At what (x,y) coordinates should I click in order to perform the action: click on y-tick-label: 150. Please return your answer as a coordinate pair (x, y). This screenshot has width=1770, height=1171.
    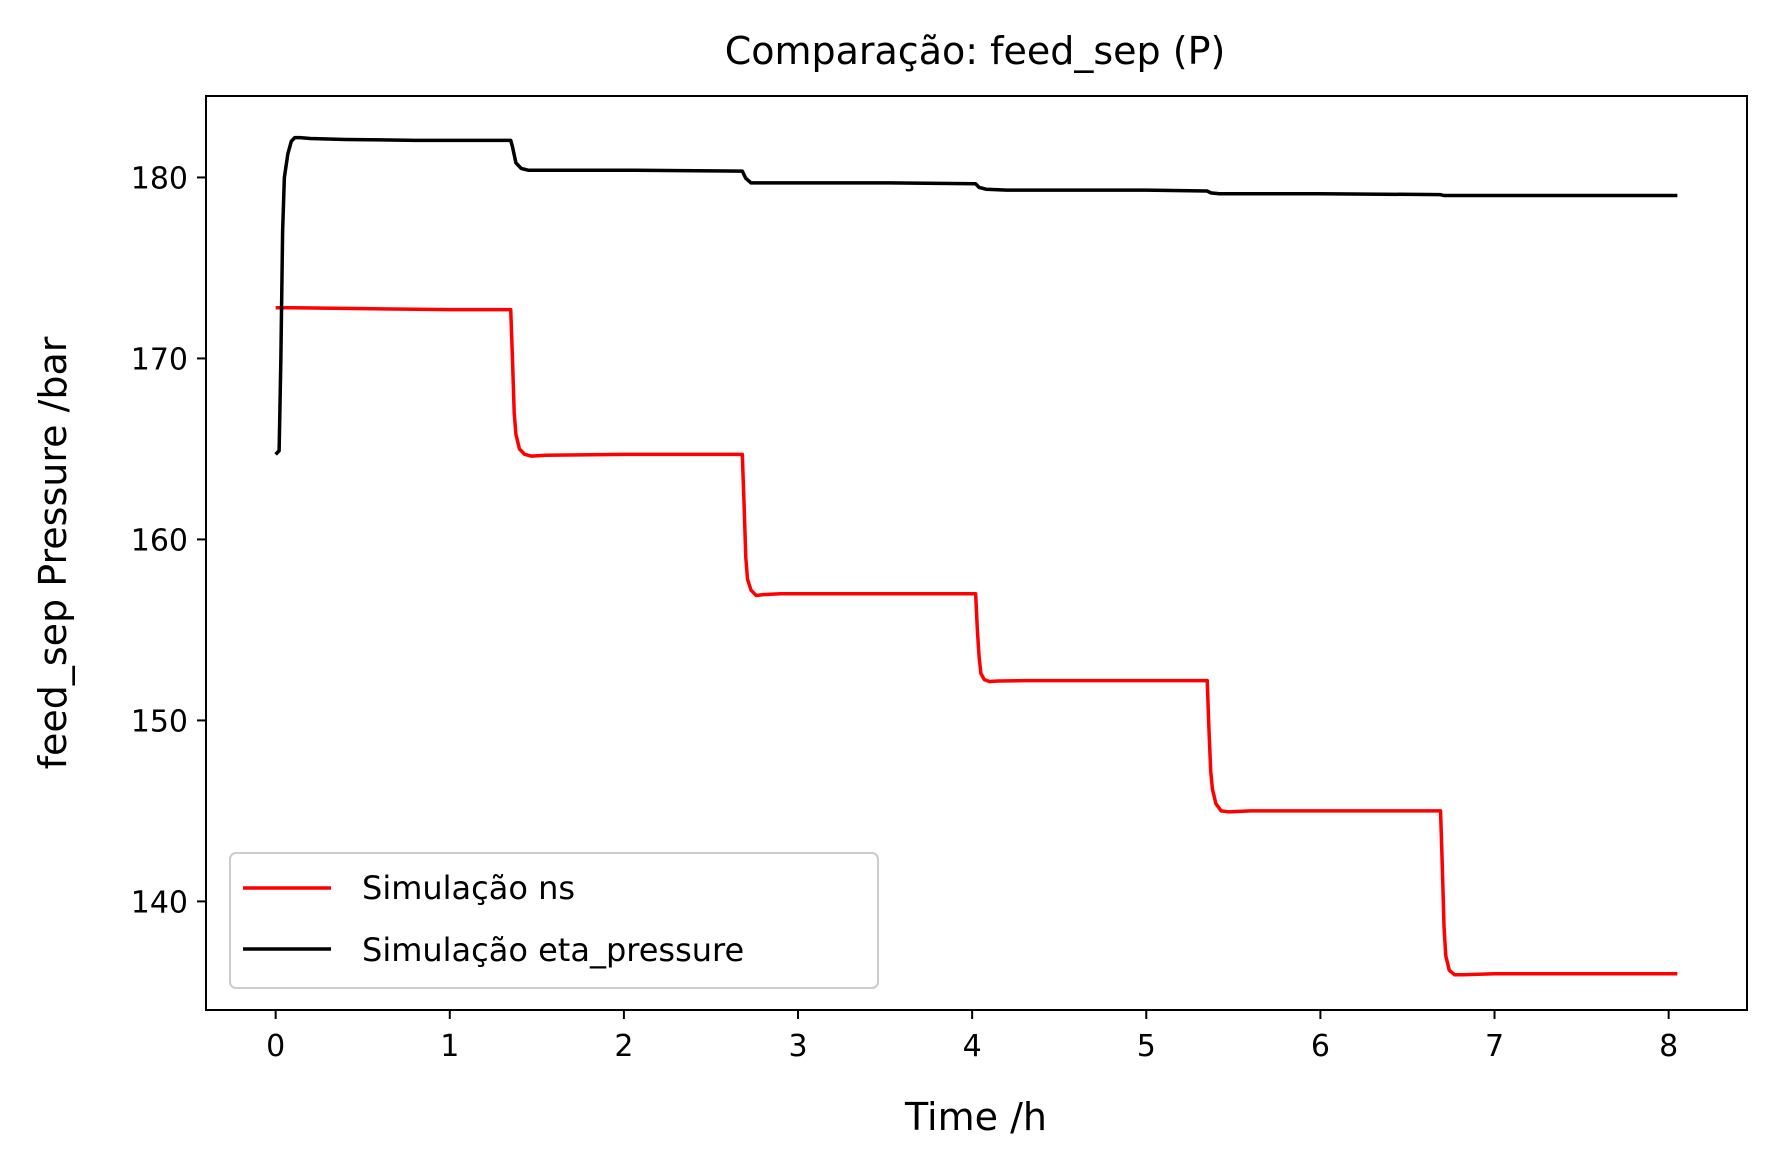
    Looking at the image, I should click on (159, 721).